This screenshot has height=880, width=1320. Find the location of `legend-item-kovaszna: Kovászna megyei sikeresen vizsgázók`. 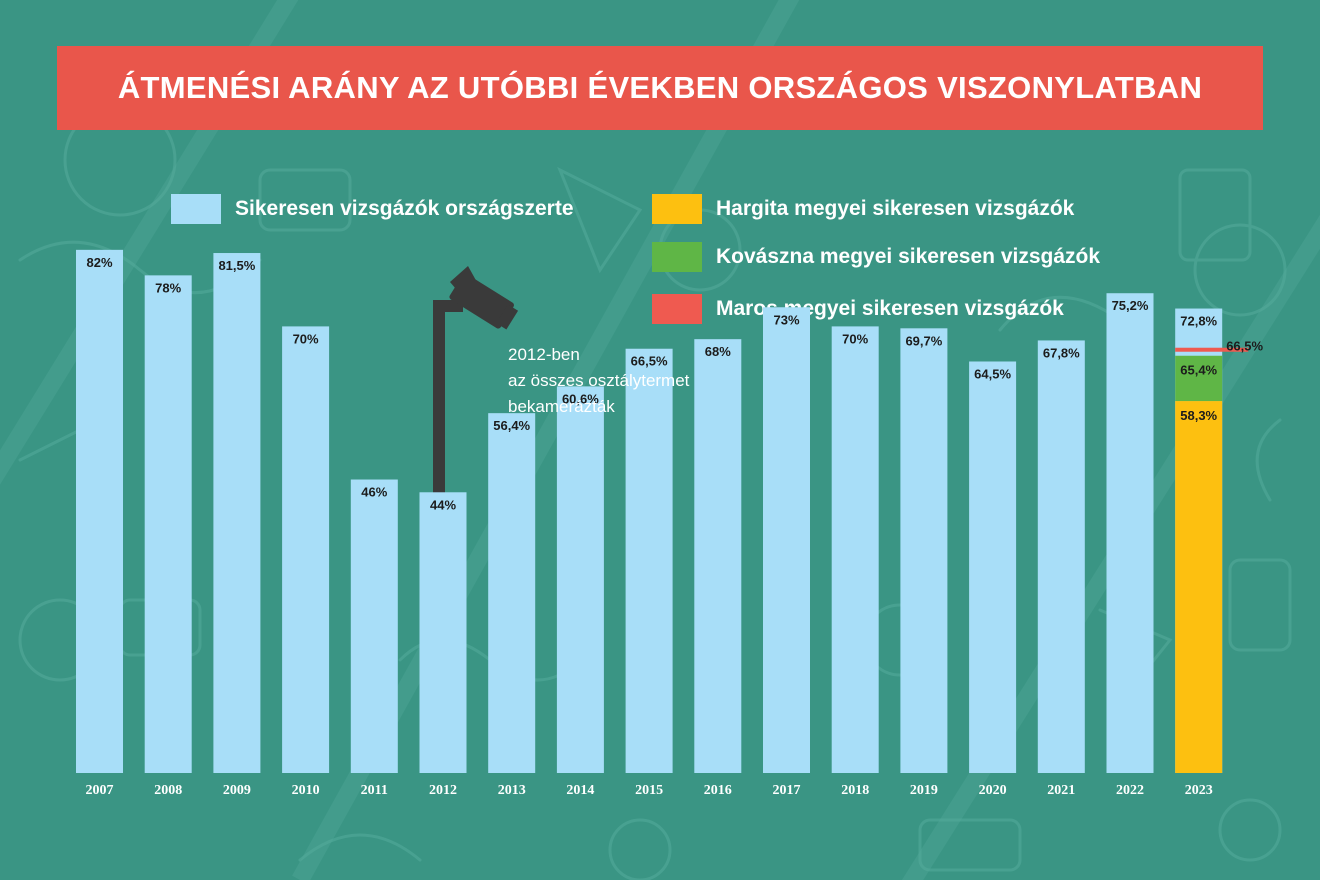

legend-item-kovaszna: Kovászna megyei sikeresen vizsgázók is located at coordinates (876, 257).